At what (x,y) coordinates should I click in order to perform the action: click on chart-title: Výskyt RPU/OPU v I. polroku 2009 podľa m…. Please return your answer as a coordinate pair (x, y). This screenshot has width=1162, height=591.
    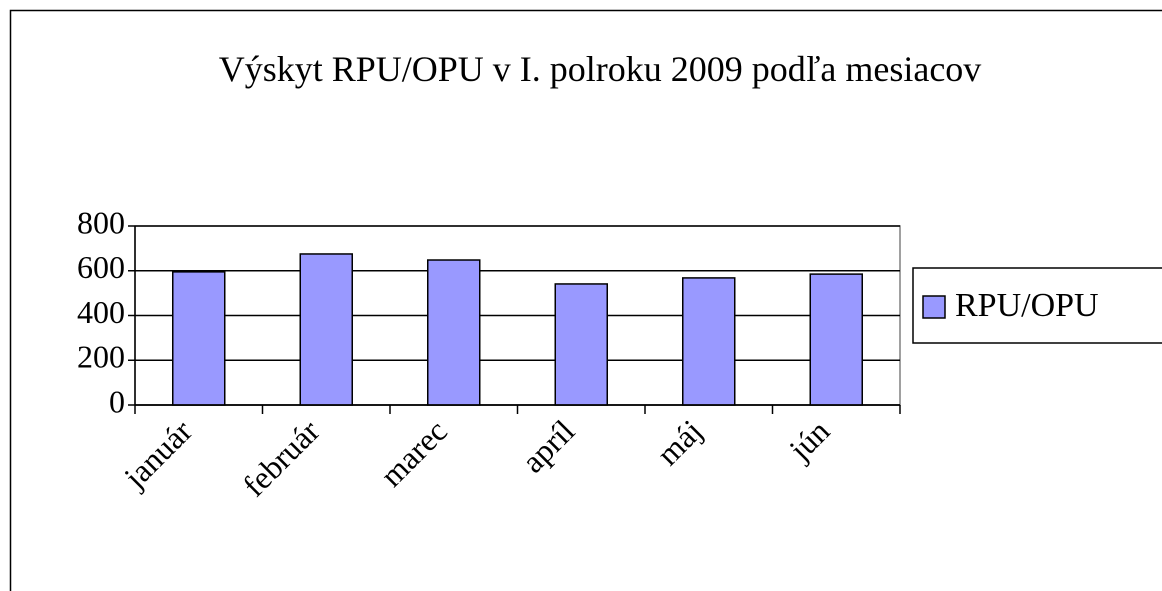
    Looking at the image, I should click on (600, 69).